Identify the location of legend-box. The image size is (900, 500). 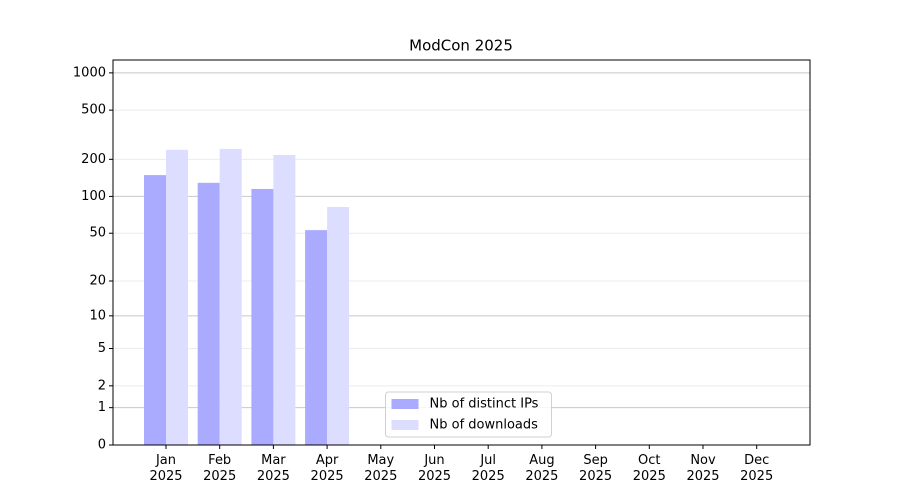
(468, 414).